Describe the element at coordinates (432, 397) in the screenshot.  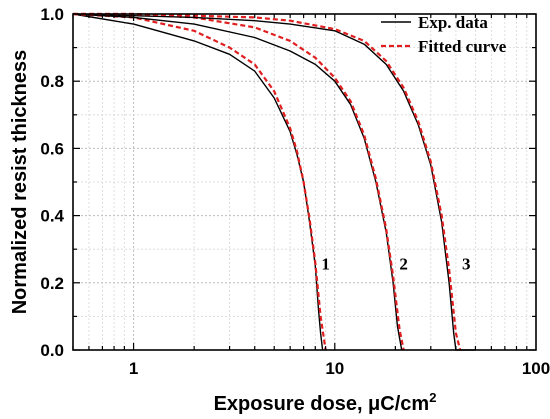
I see `x-axis-title-superscript: 2` at that location.